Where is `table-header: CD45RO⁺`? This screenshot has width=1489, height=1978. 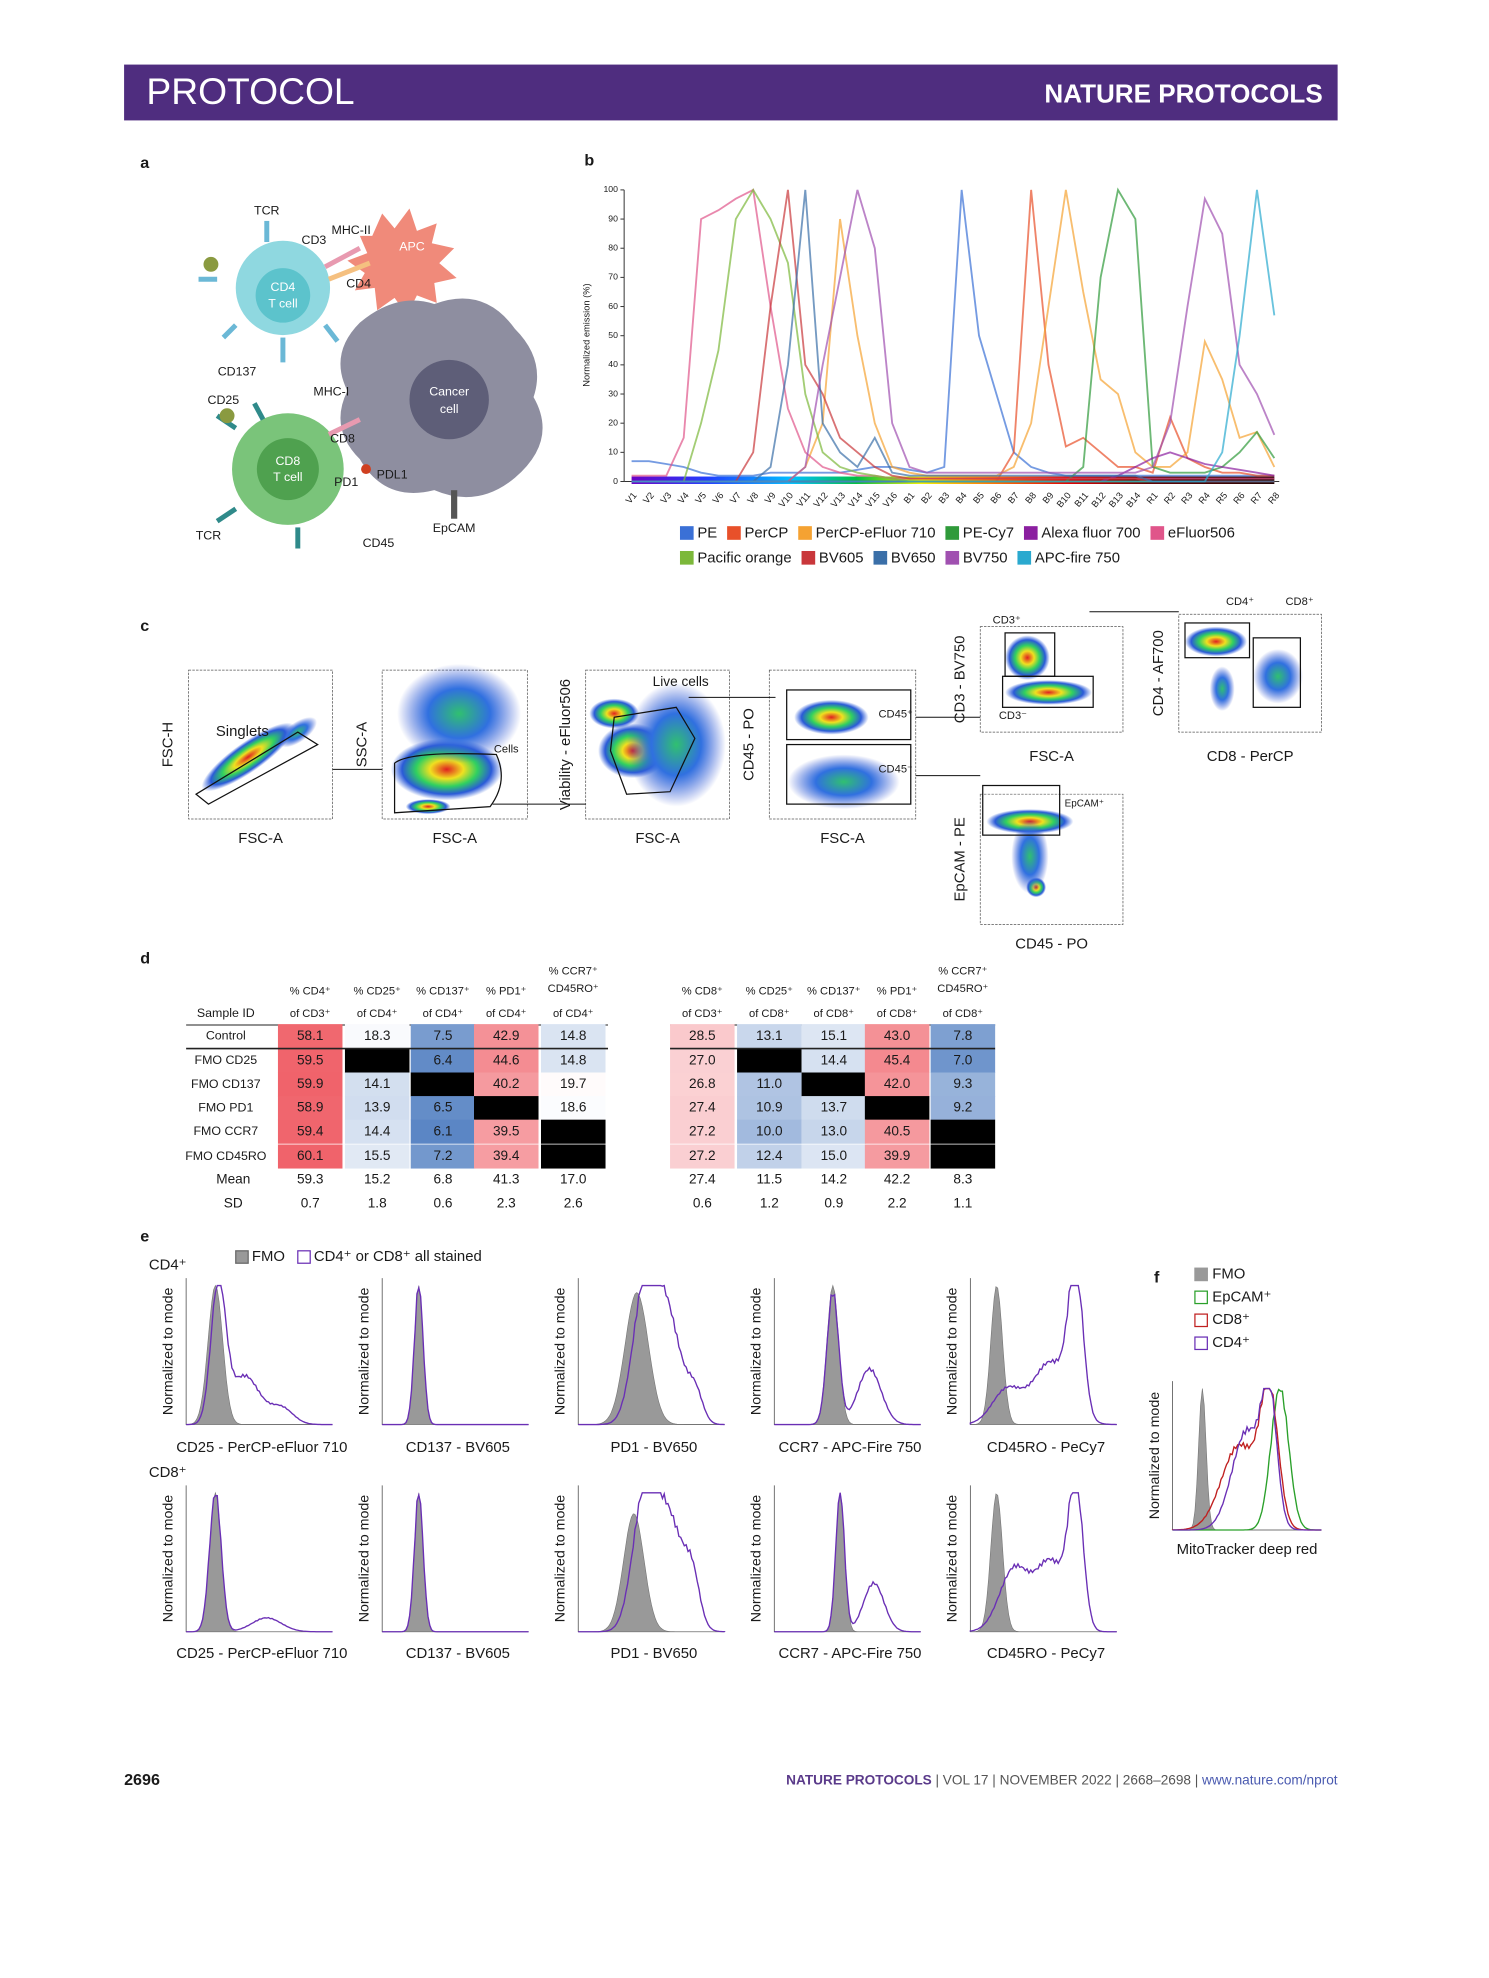 table-header: CD45RO⁺ is located at coordinates (573, 989).